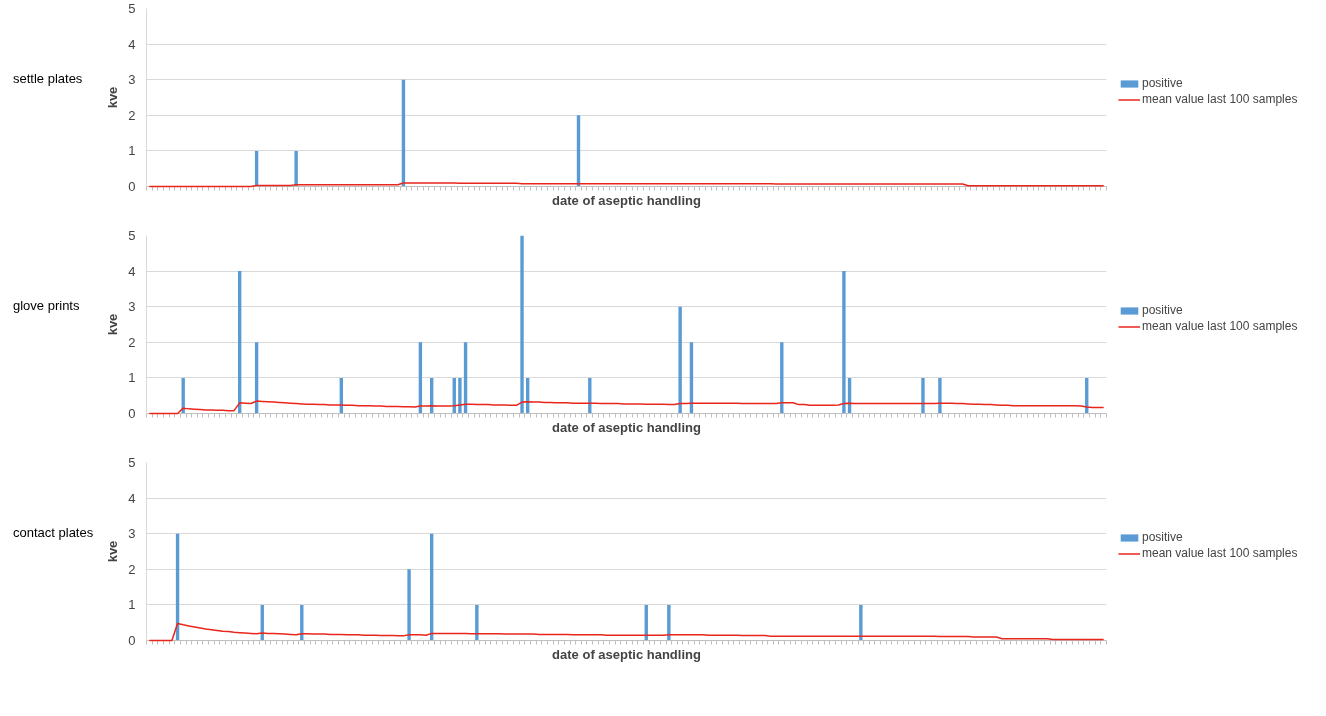 The image size is (1326, 716). What do you see at coordinates (53, 533) in the screenshot?
I see `text: contact plates` at bounding box center [53, 533].